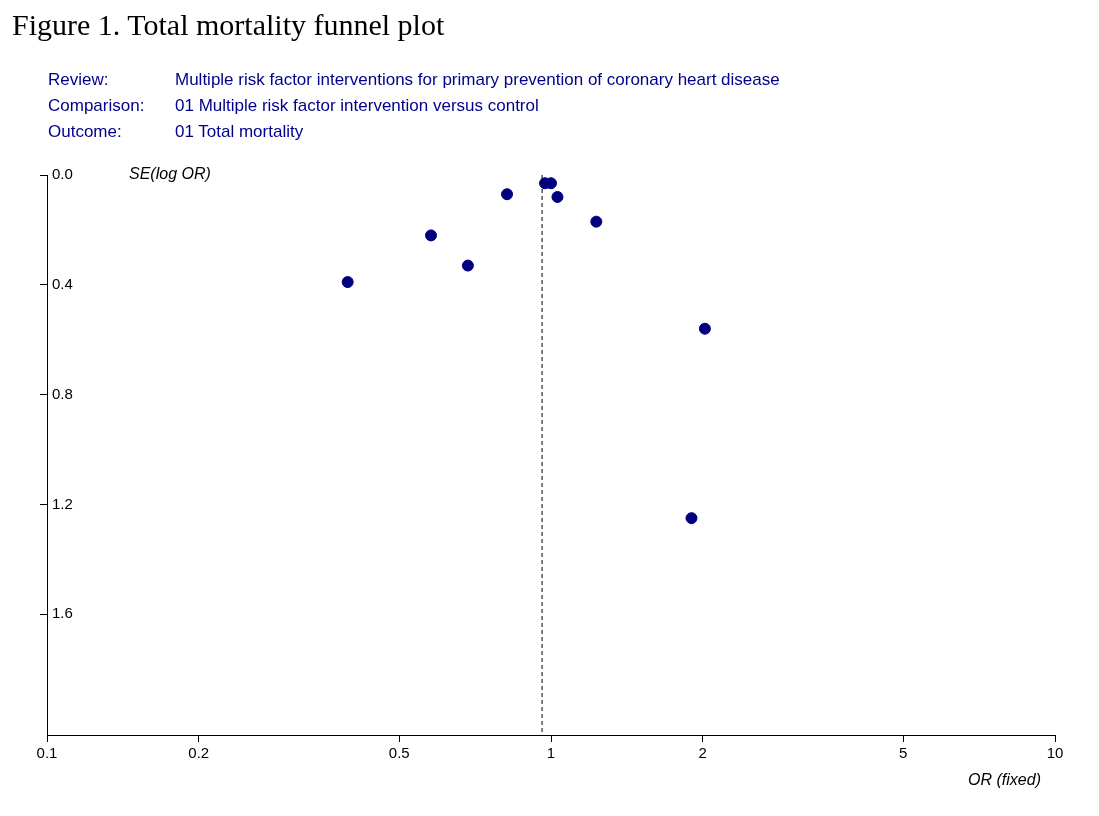 The image size is (1099, 816). What do you see at coordinates (62, 613) in the screenshot?
I see `y-tick-label: 1.6` at bounding box center [62, 613].